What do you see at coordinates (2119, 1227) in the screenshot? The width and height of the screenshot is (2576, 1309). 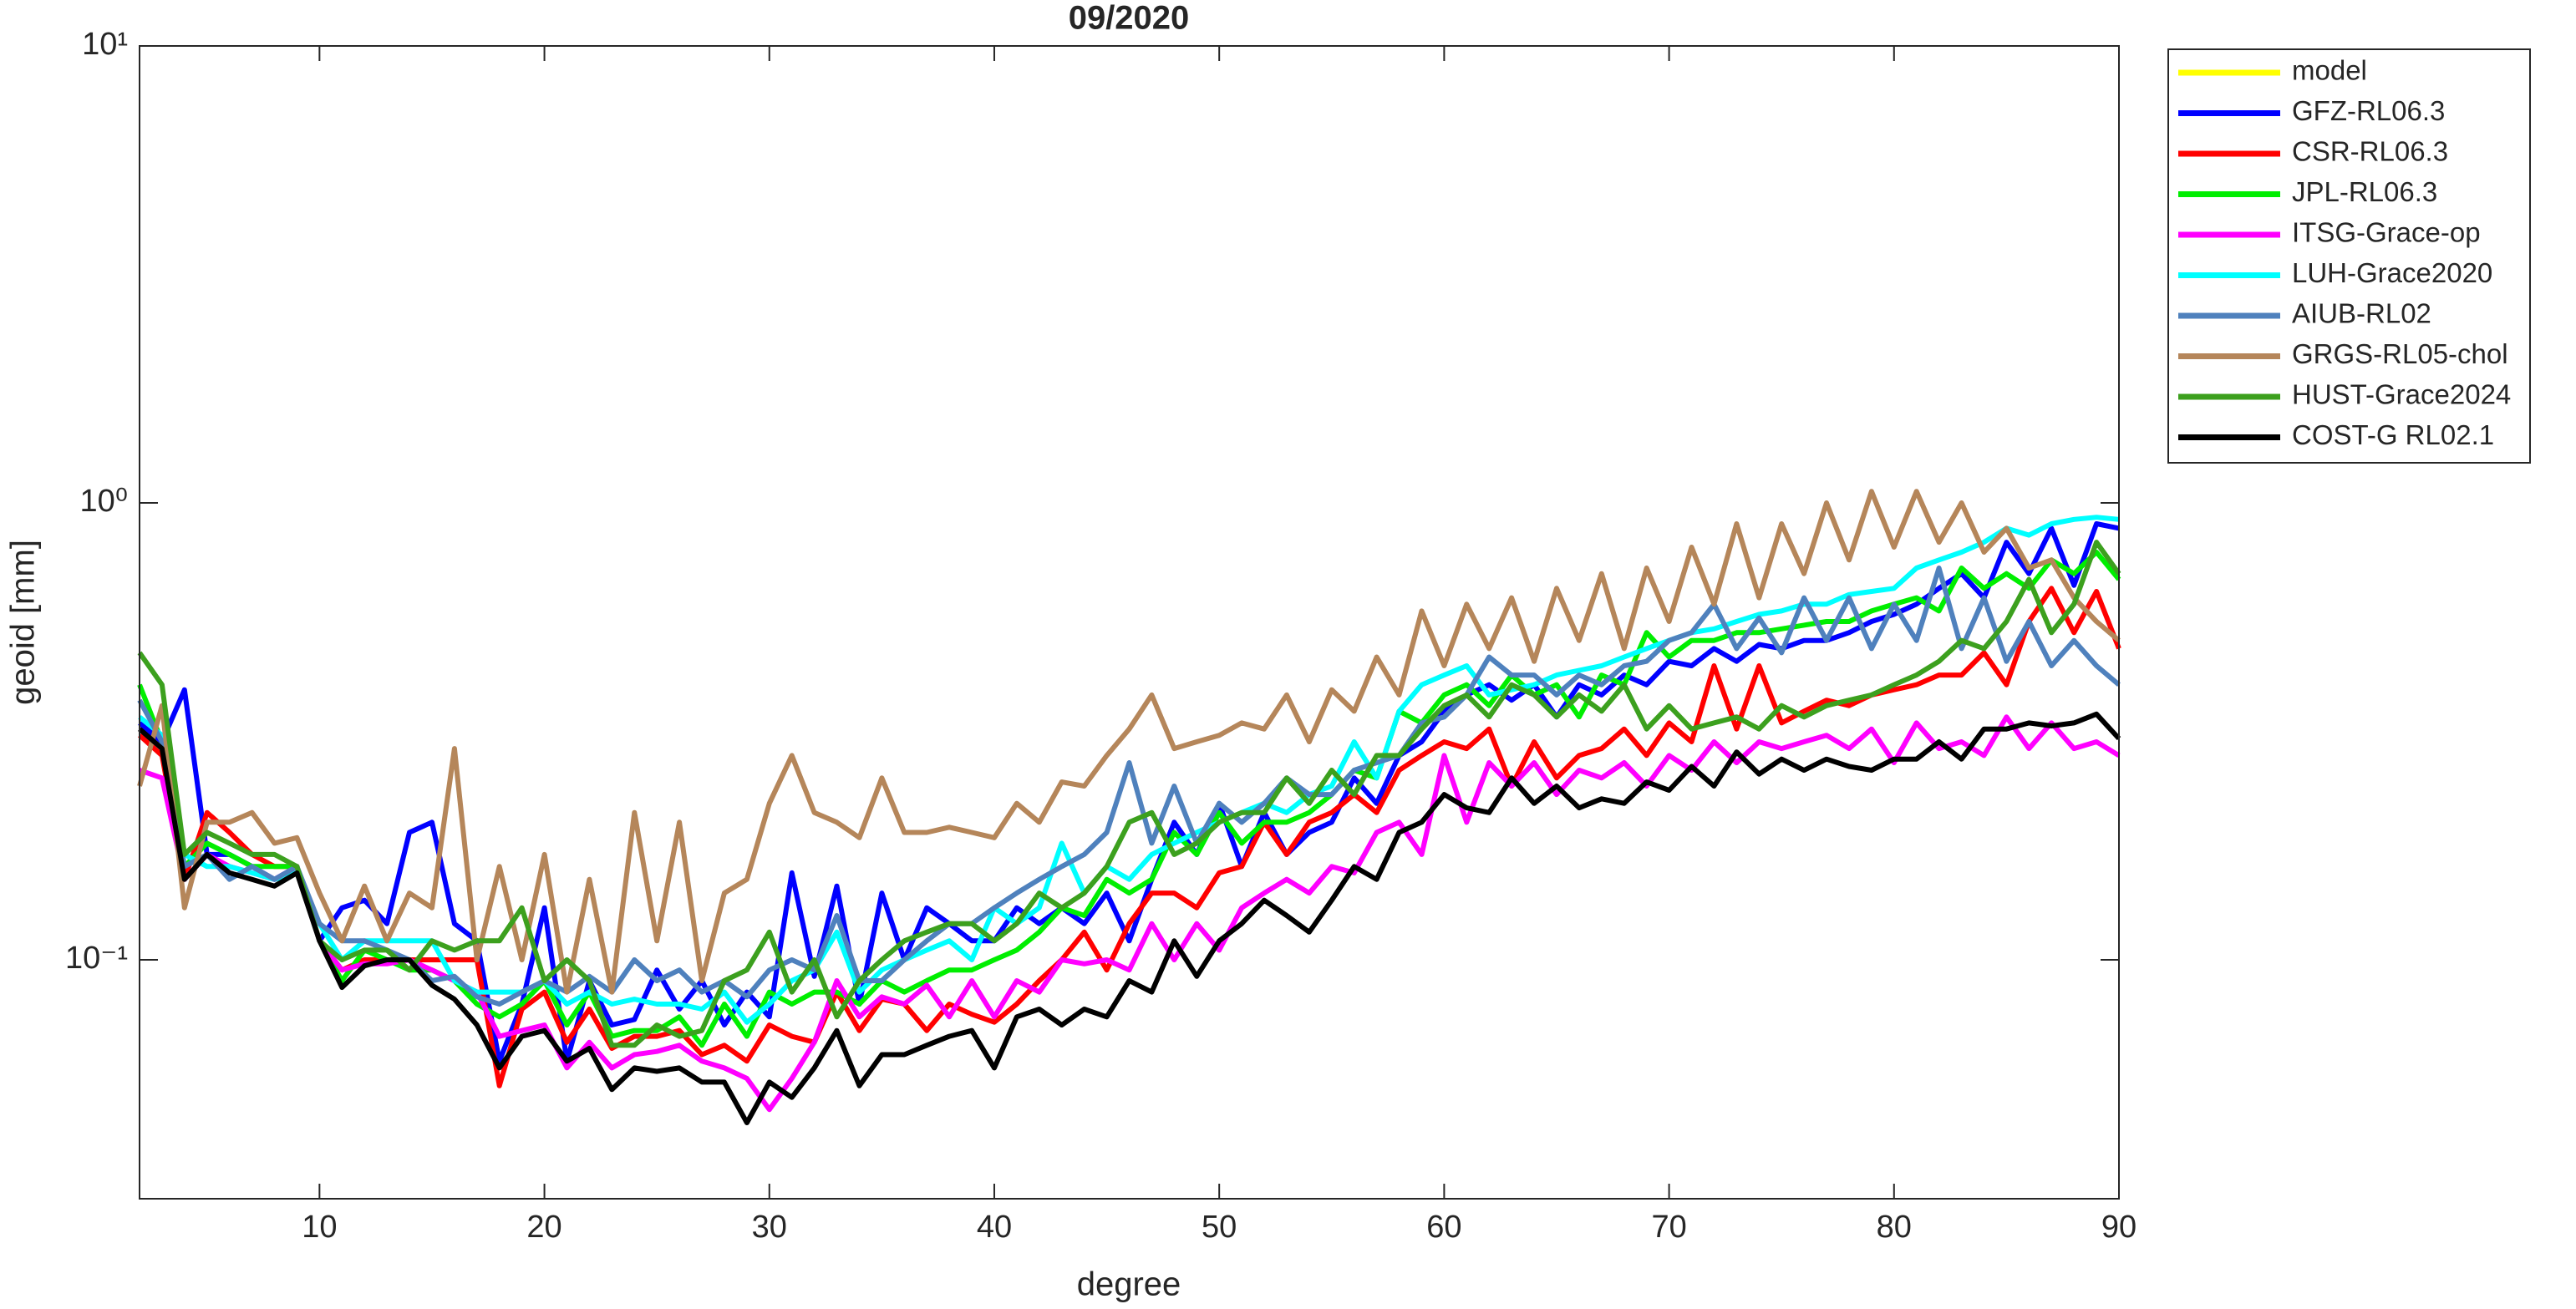 I see `x-tick-label: 90` at bounding box center [2119, 1227].